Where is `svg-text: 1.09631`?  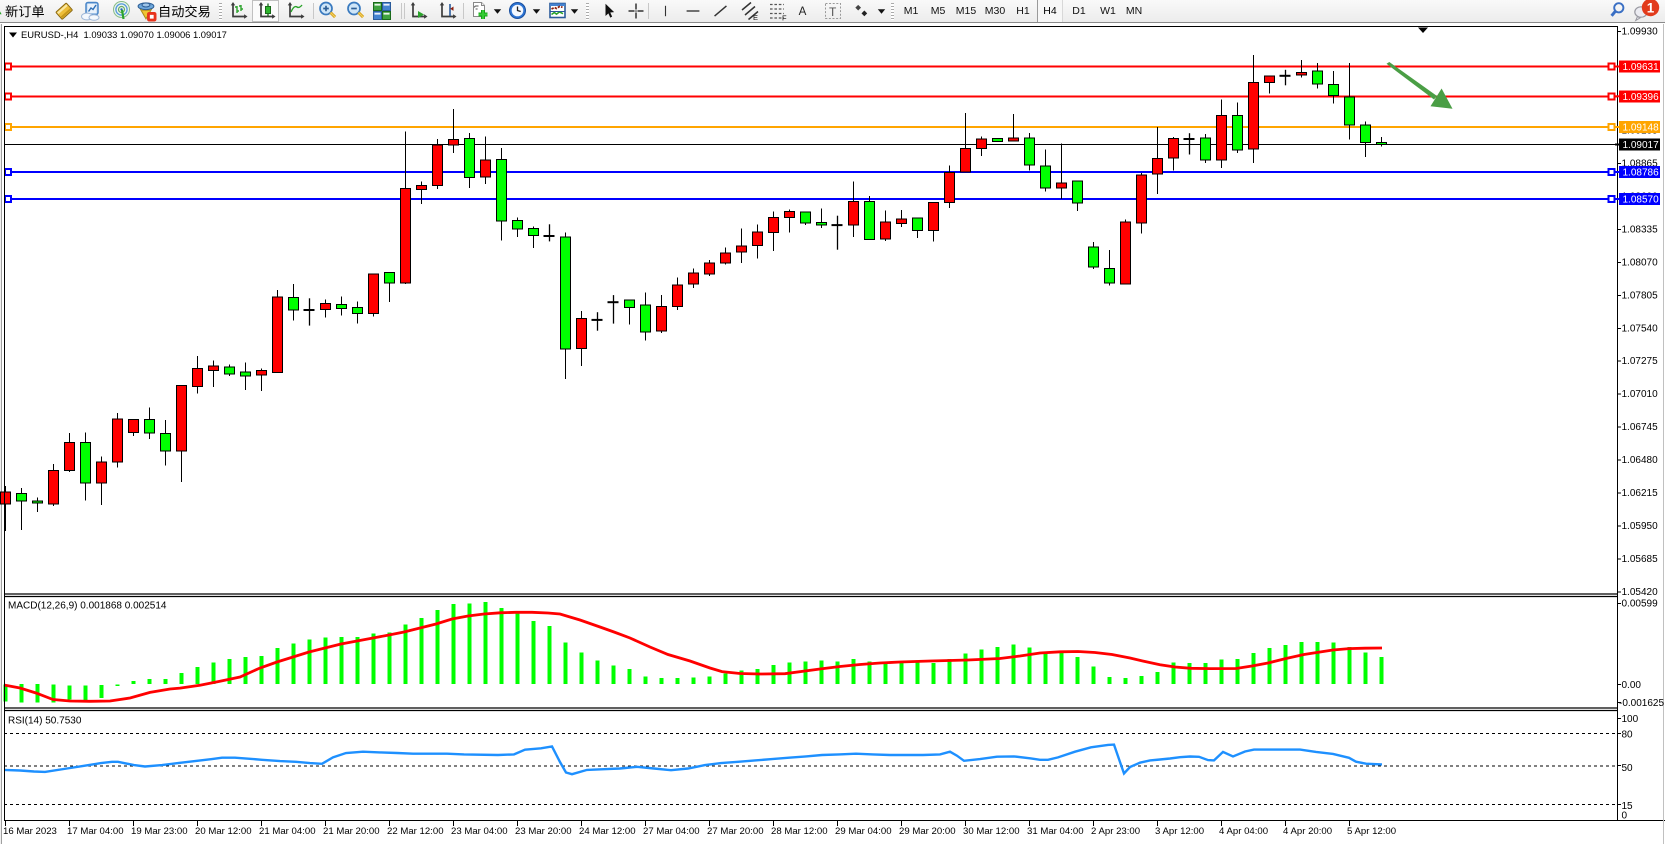 svg-text: 1.09631 is located at coordinates (1641, 67).